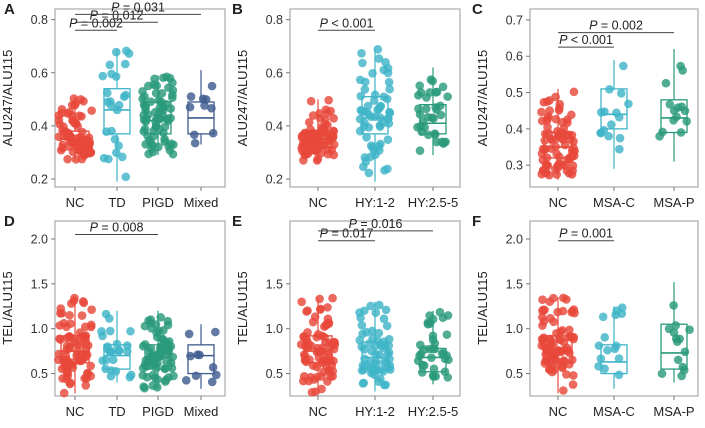  I want to click on p-value-label: P = 0.012, so click(117, 15).